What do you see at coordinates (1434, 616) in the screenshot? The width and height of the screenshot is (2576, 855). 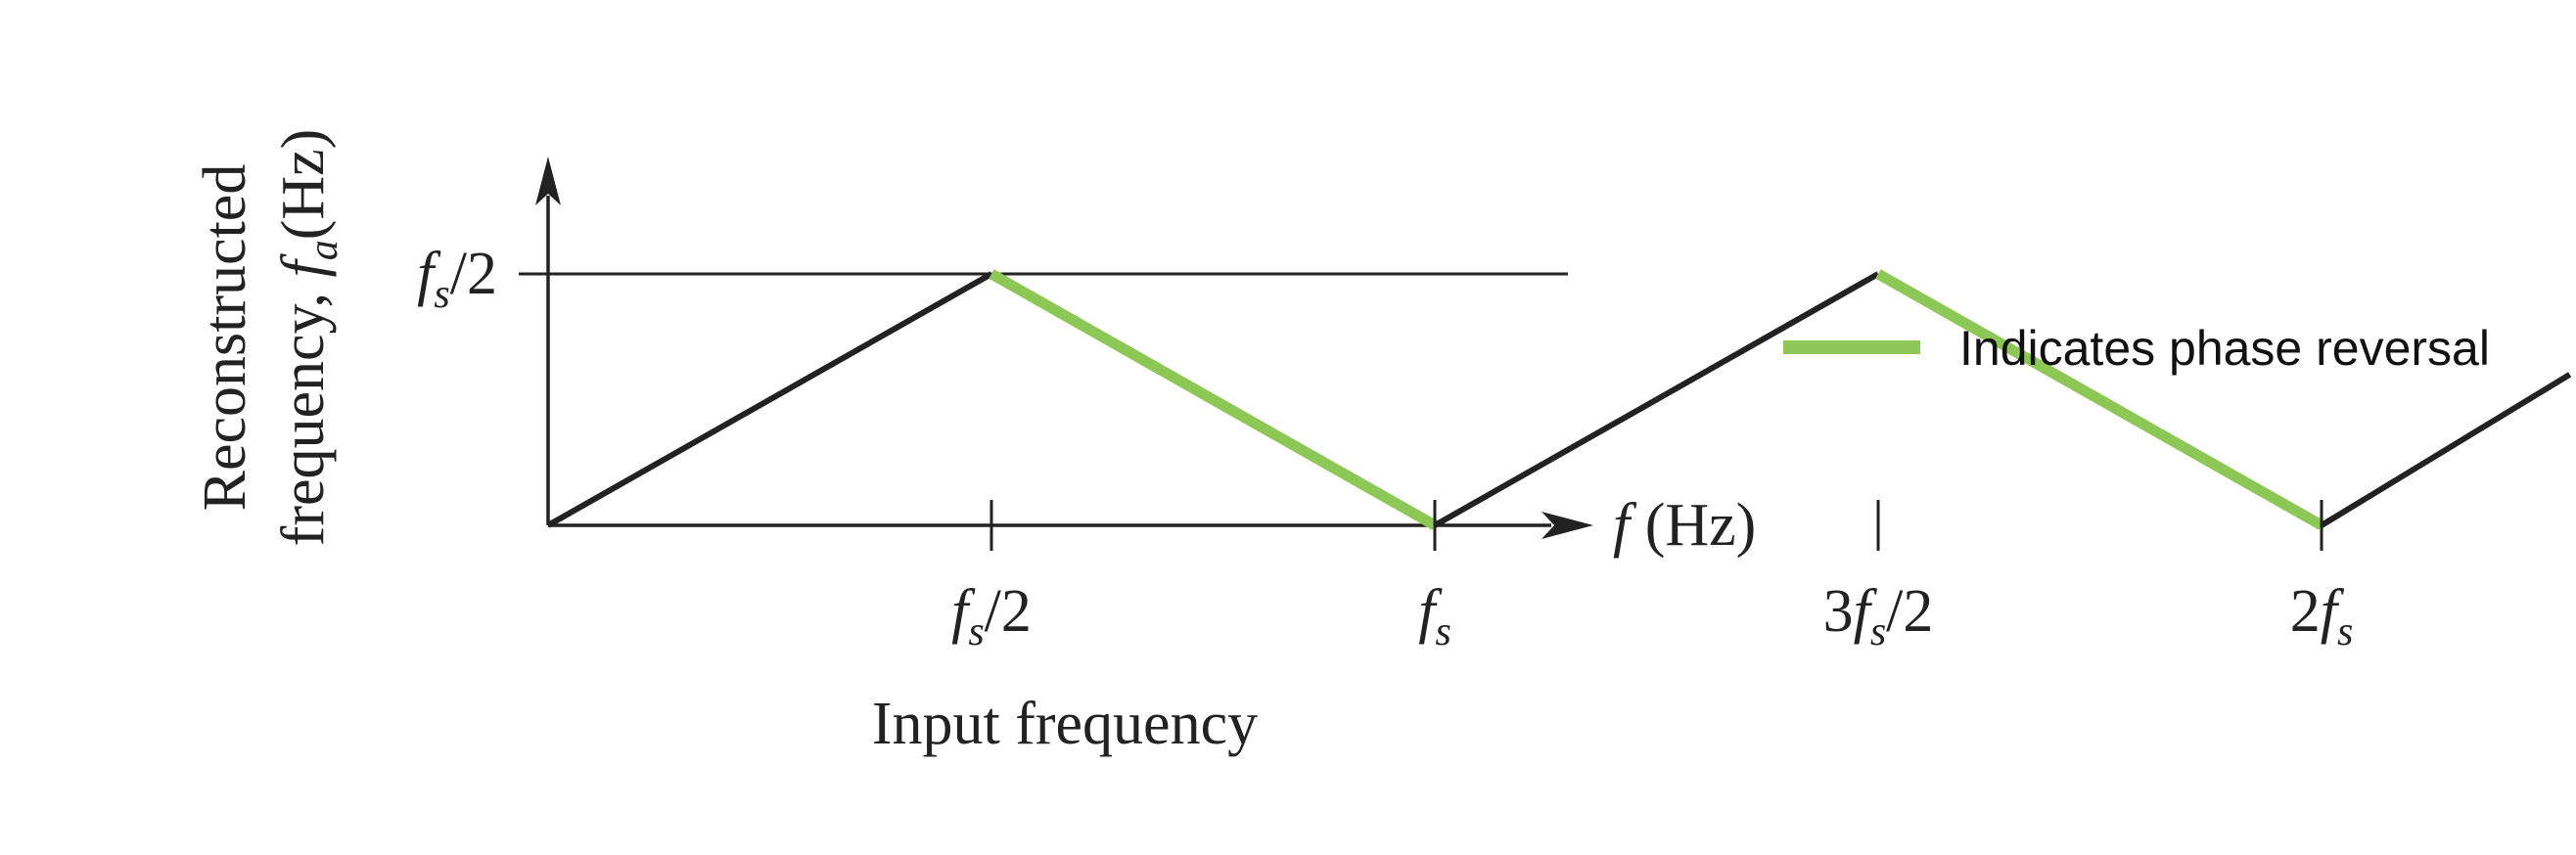 I see `x-tick-label: fs` at bounding box center [1434, 616].